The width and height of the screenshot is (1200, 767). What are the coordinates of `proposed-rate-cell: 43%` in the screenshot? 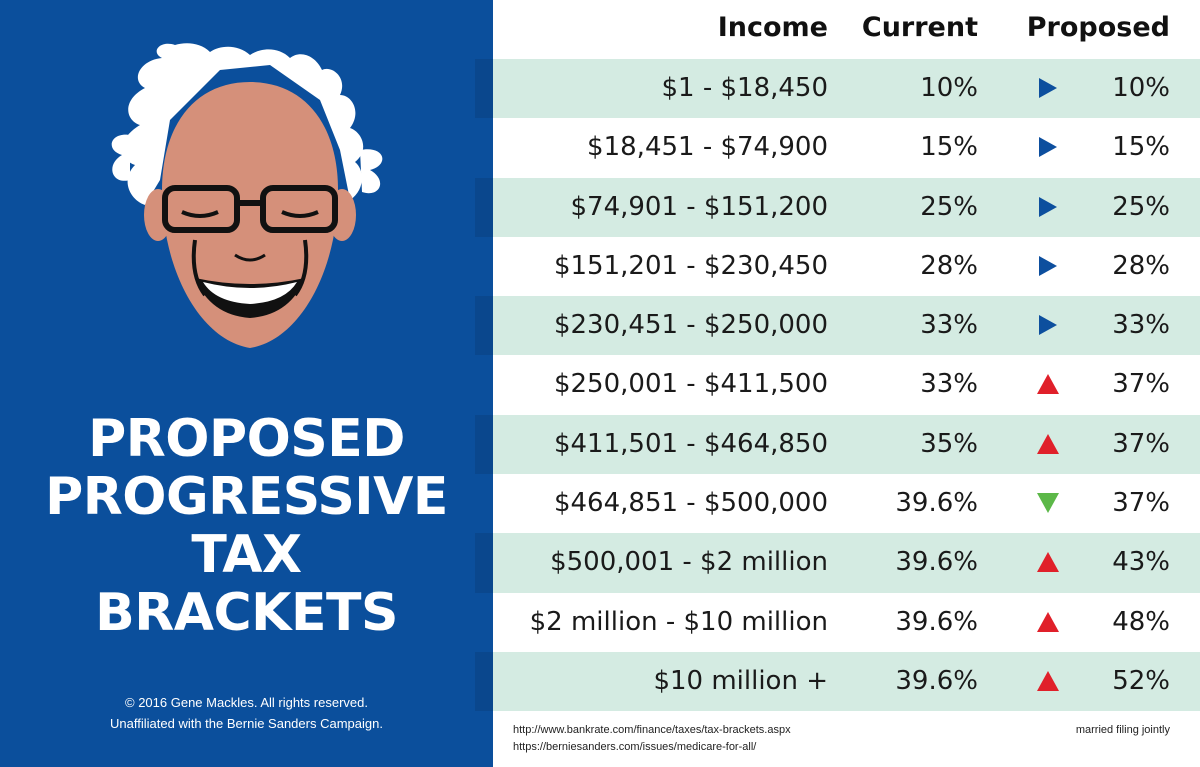 It's located at (1141, 562).